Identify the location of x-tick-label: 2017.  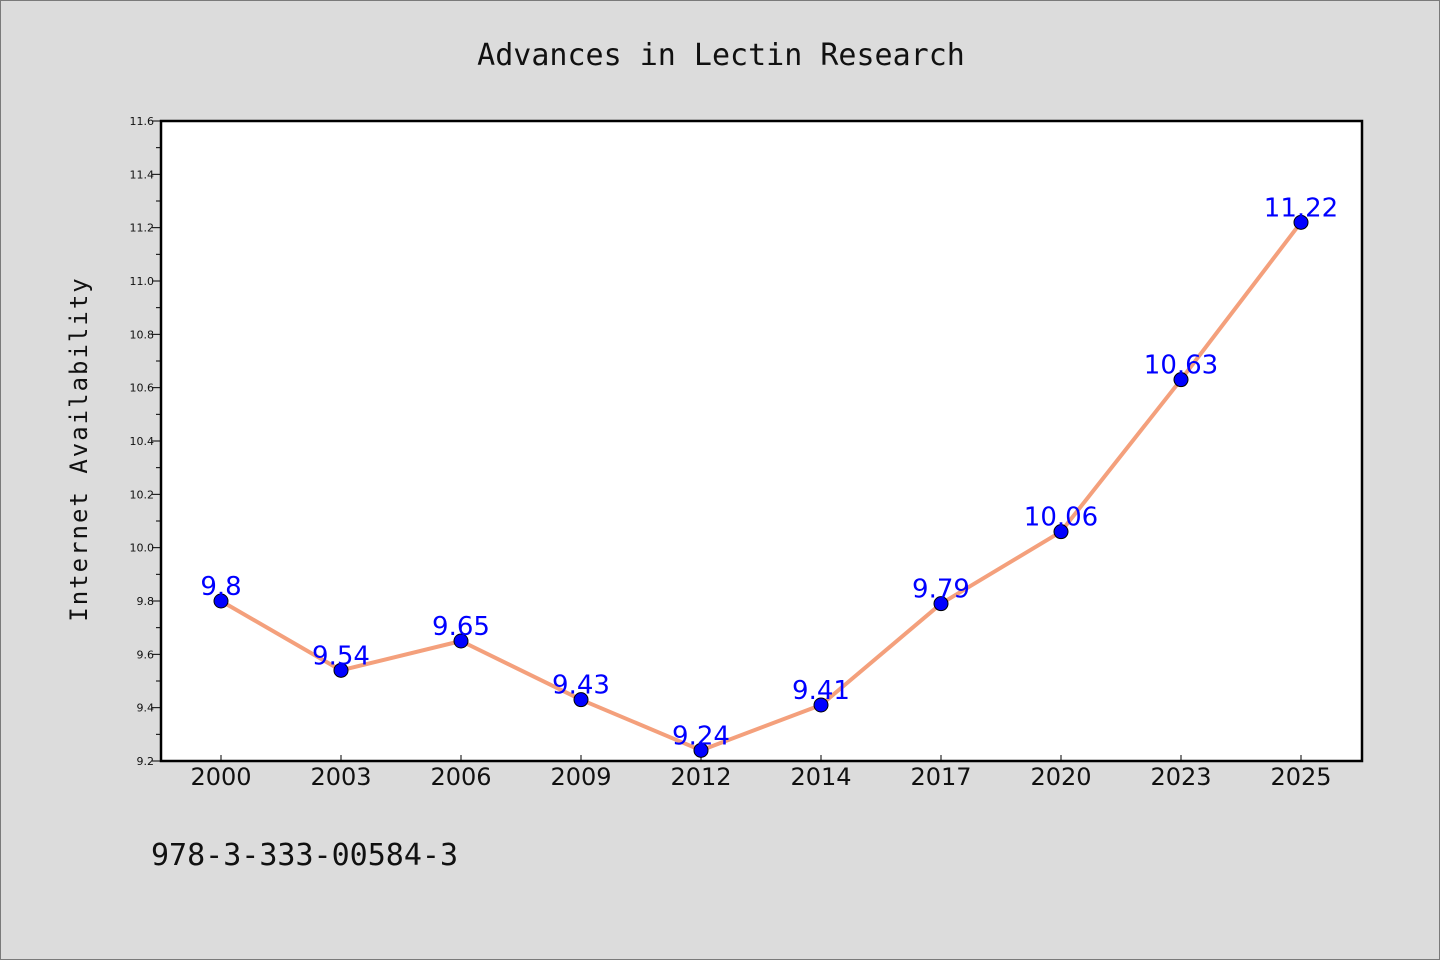
(940, 777).